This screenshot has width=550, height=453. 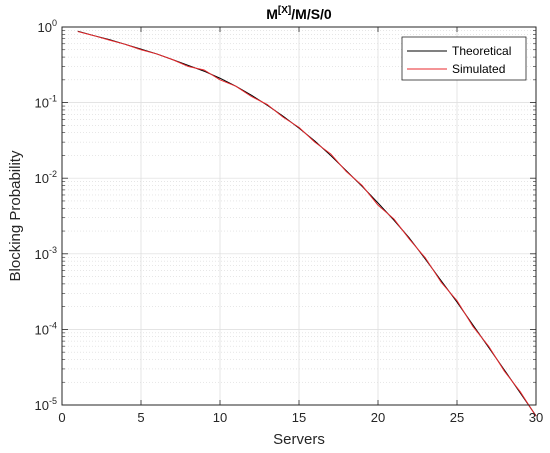 What do you see at coordinates (536, 417) in the screenshot?
I see `x-tick-label: 30` at bounding box center [536, 417].